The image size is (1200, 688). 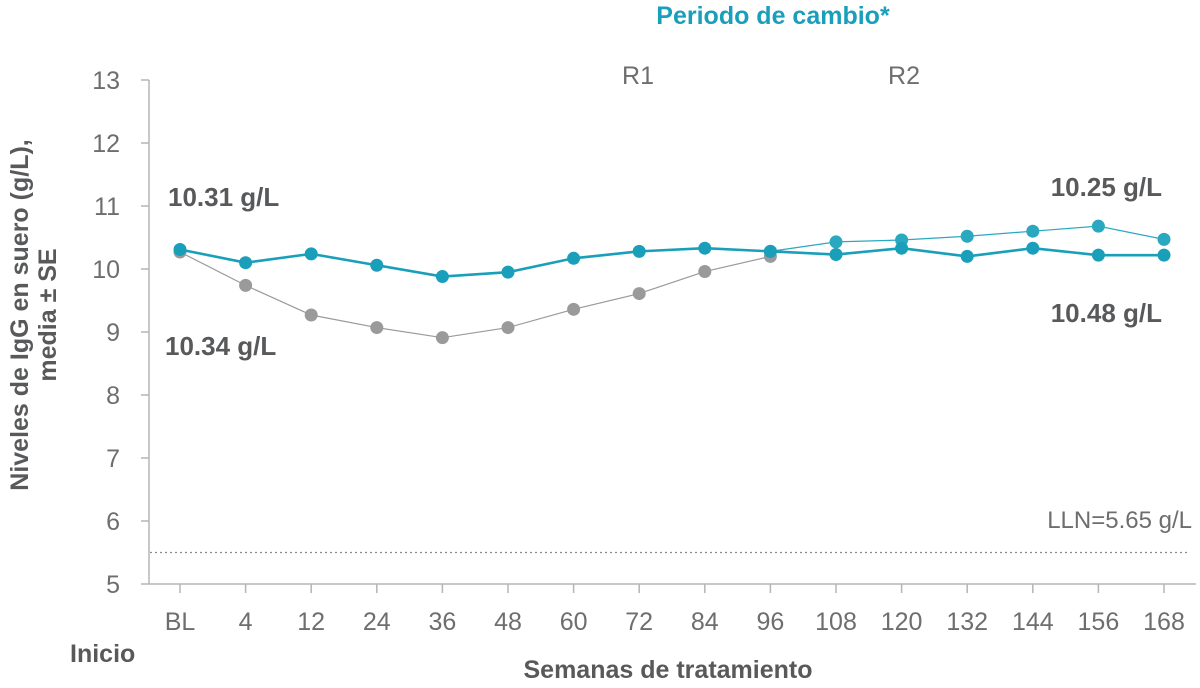 I want to click on x-tick-label: 96, so click(x=770, y=622).